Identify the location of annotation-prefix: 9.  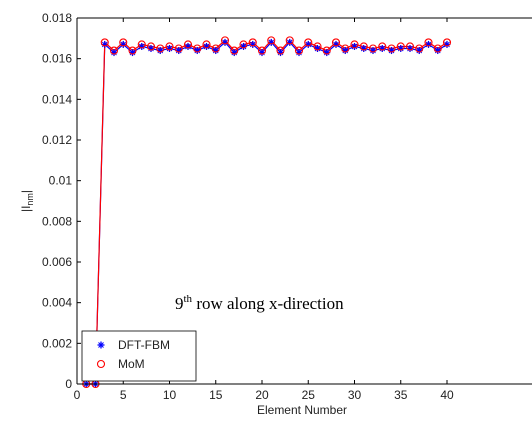
(179, 303).